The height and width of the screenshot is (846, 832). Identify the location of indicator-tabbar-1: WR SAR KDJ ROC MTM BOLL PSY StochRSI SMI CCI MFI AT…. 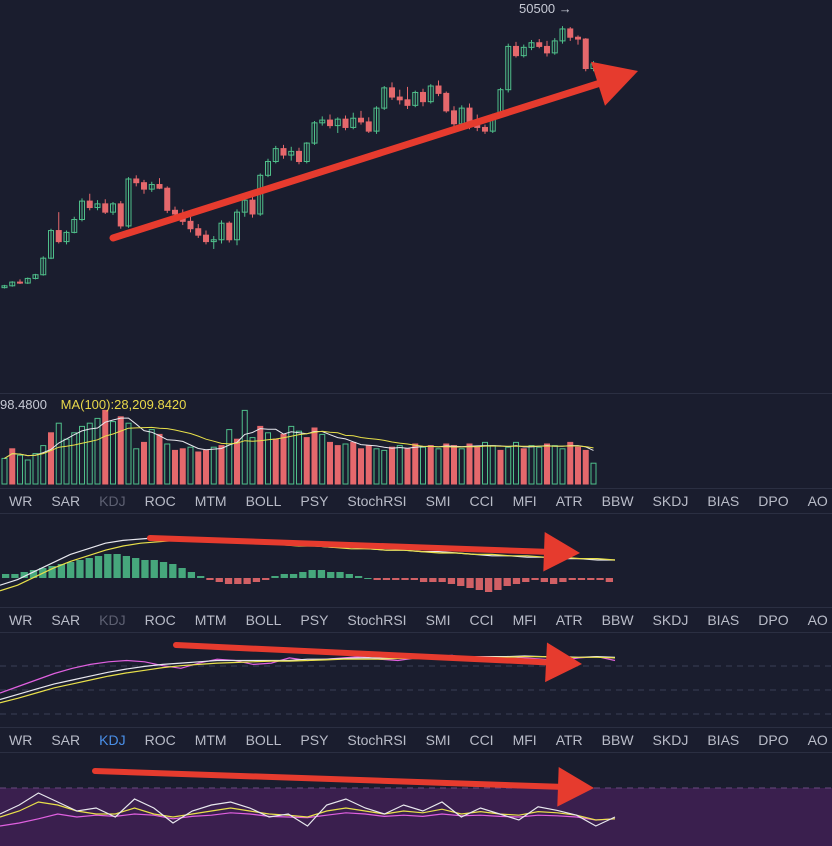
(416, 501).